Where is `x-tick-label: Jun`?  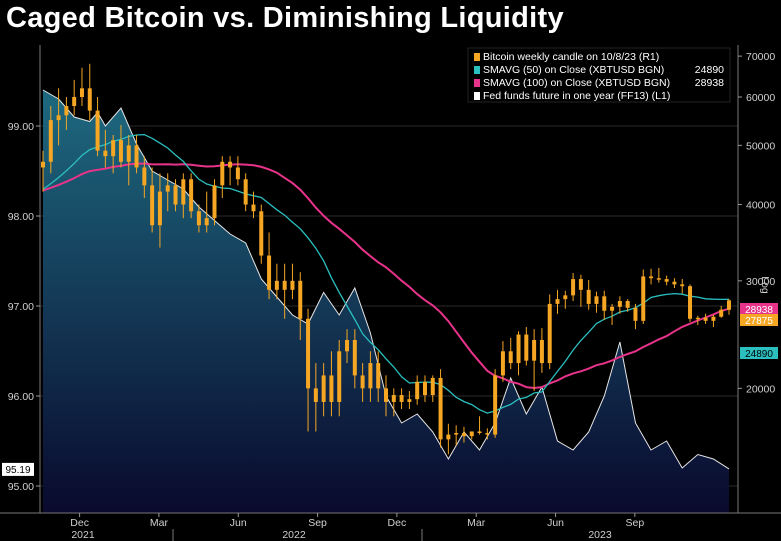
x-tick-label: Jun is located at coordinates (238, 523).